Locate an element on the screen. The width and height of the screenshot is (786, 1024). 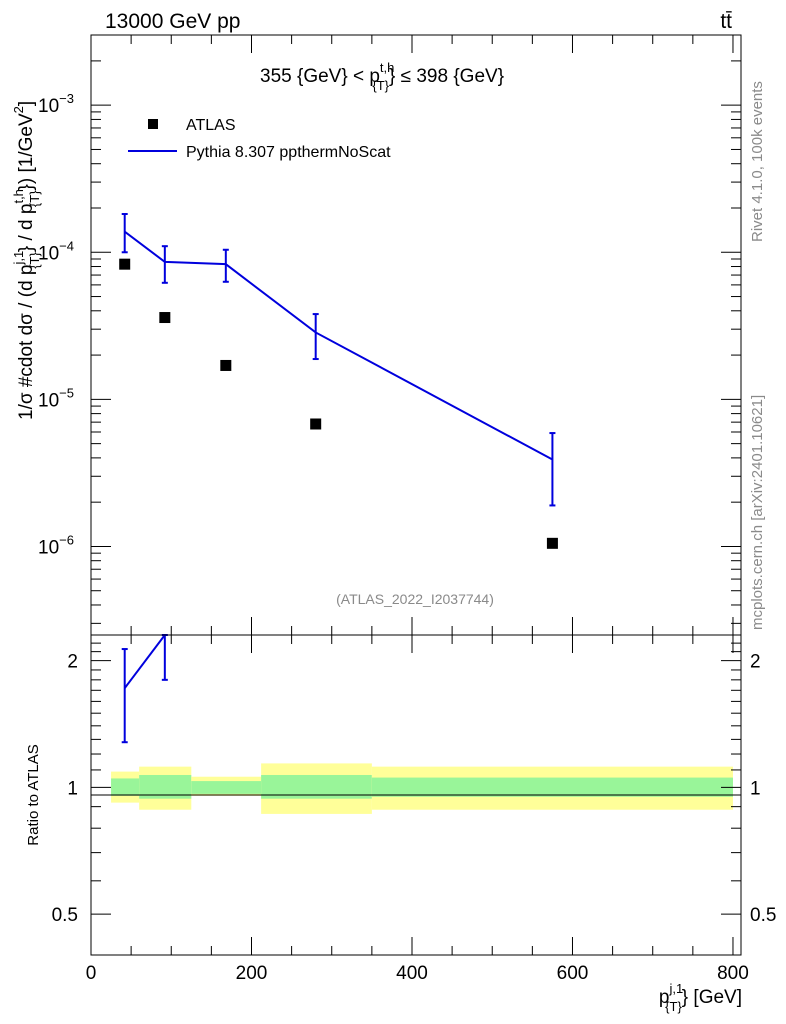
x-tick-label: 200 is located at coordinates (252, 973).